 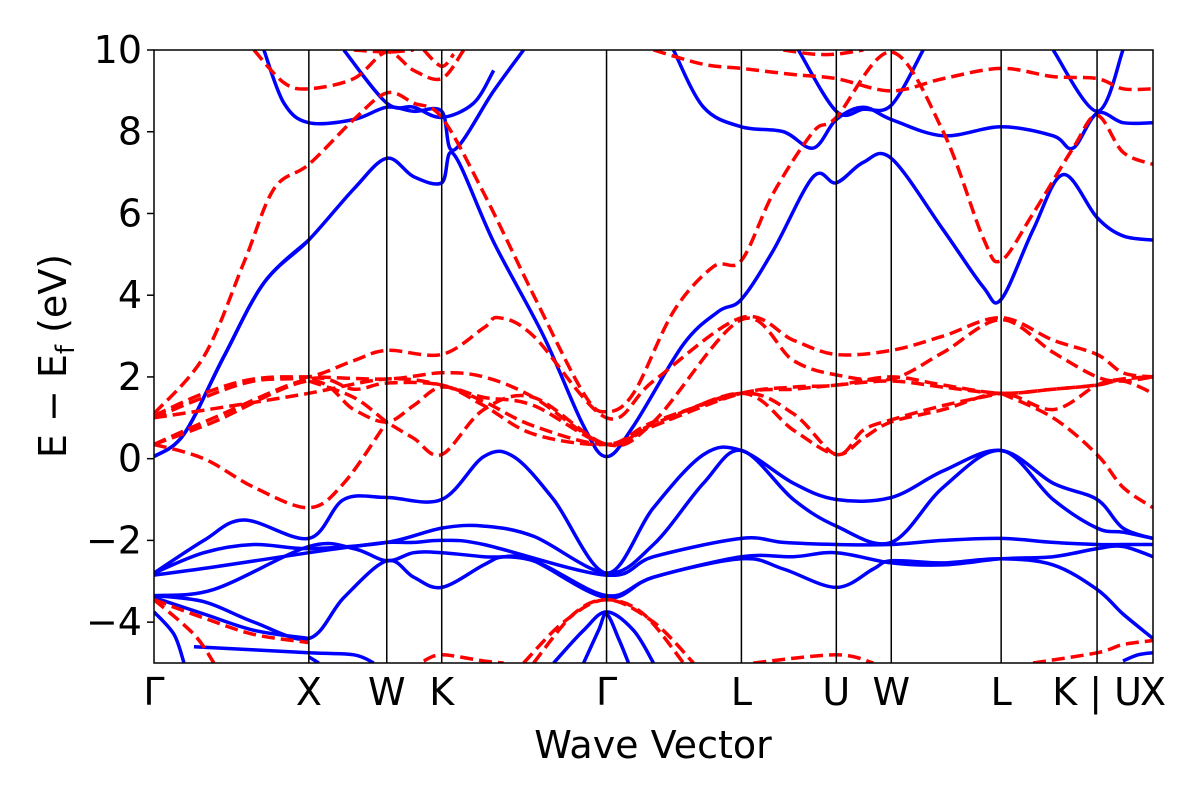 I want to click on x-tick-label-2: W, so click(x=387, y=692).